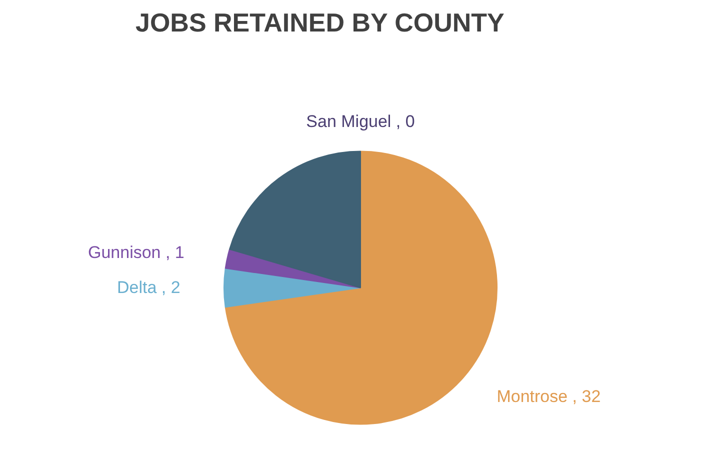 The width and height of the screenshot is (723, 465). I want to click on slice-label: Delta , 2, so click(148, 288).